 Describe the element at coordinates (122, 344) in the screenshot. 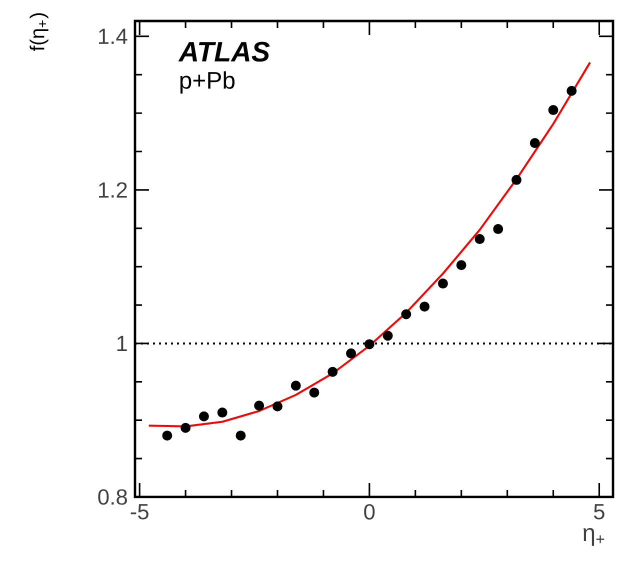

I see `y-tick-label: 1` at that location.